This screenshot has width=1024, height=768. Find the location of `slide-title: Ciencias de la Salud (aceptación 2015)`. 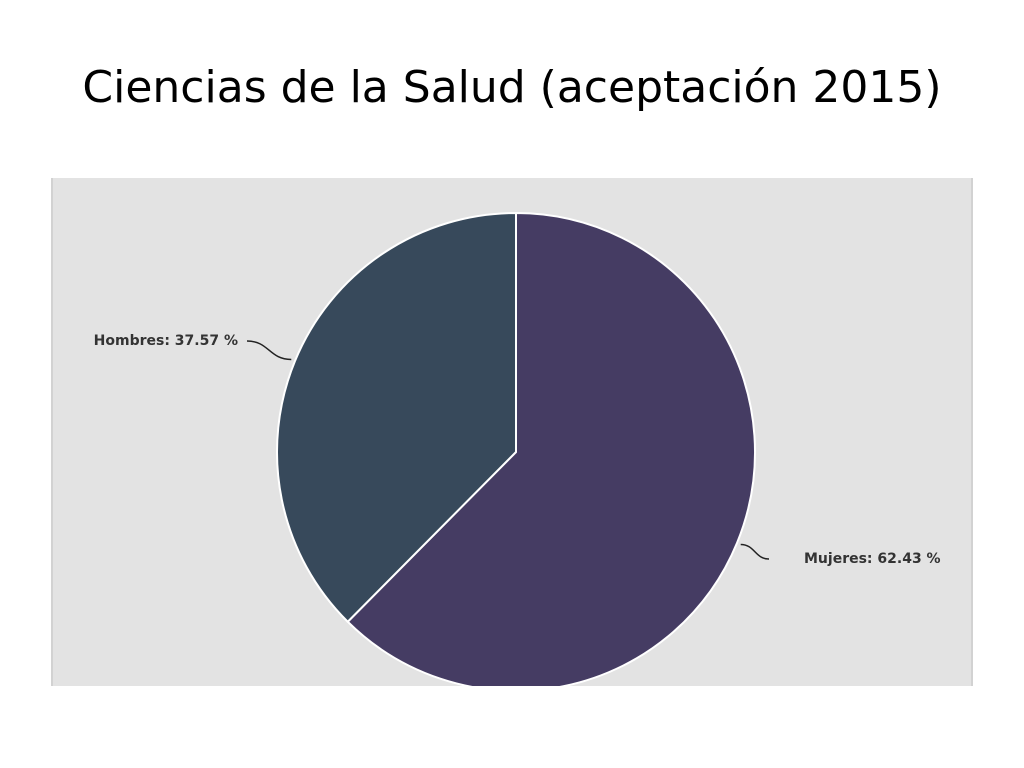

slide-title: Ciencias de la Salud (aceptación 2015) is located at coordinates (512, 87).